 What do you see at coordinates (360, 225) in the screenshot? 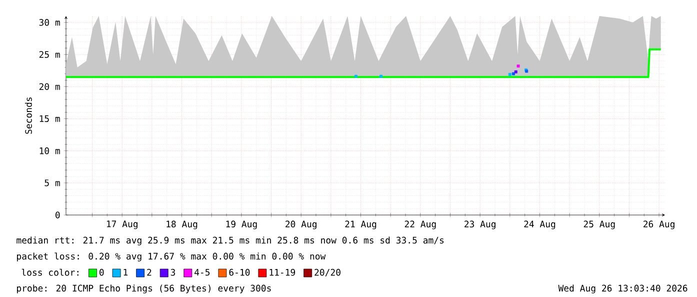
I see `x-tick-label: 21 Aug` at bounding box center [360, 225].